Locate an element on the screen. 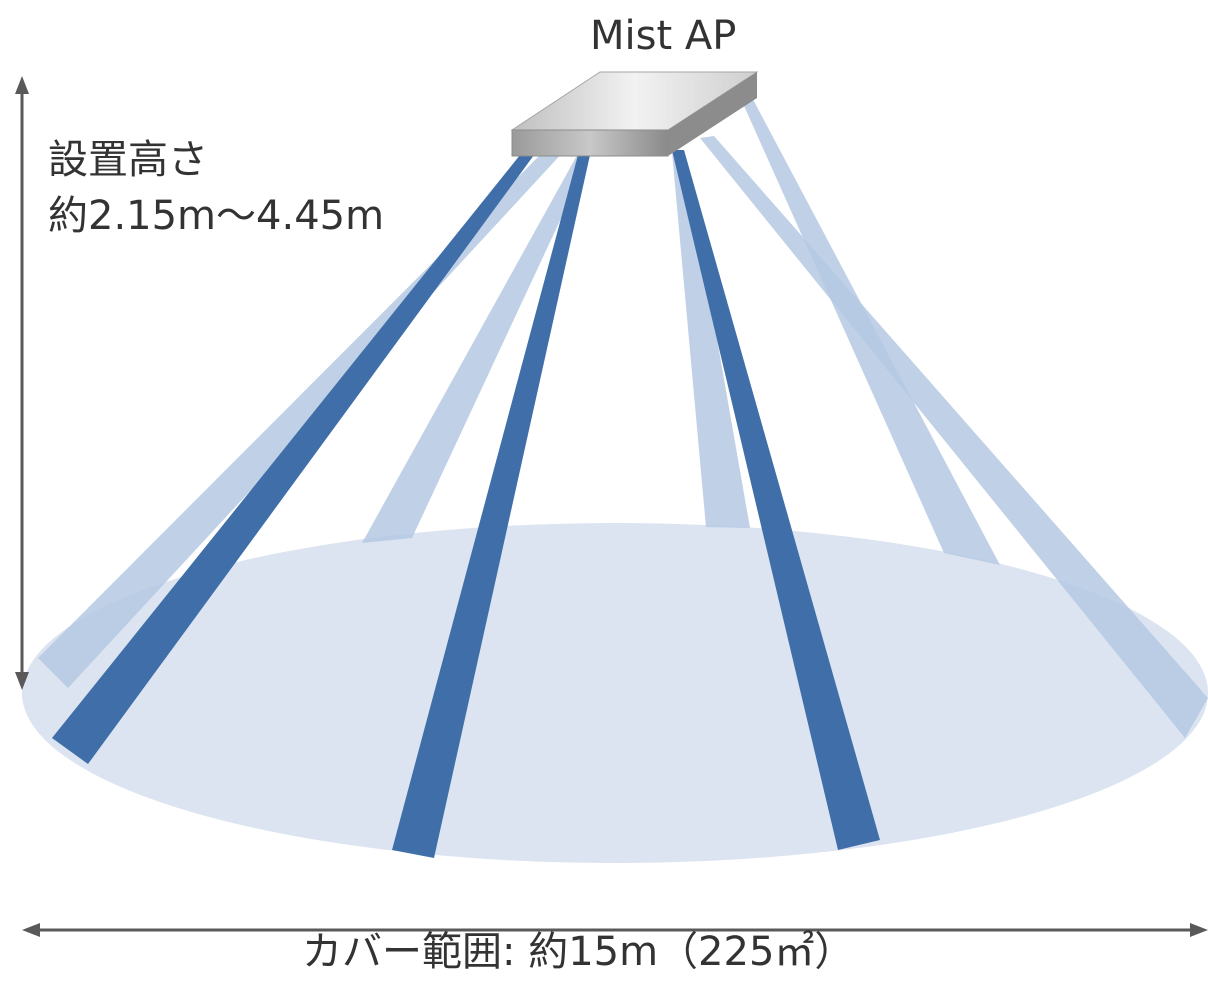 This screenshot has height=984, width=1208. installation-height-value: 約2.15m〜4.45m is located at coordinates (216, 216).